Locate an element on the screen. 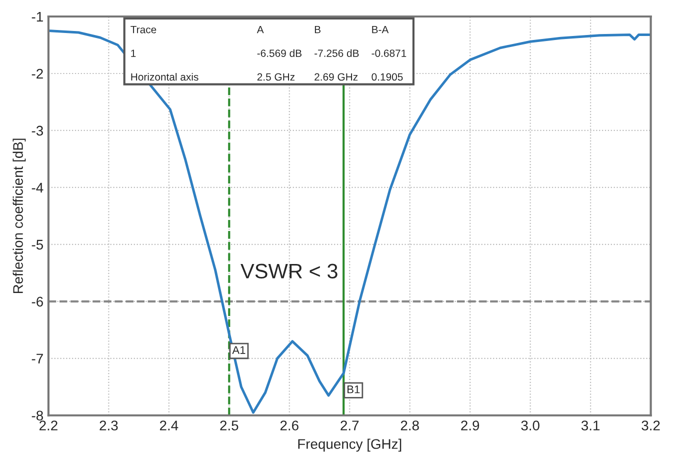 This screenshot has width=673, height=472. y-tick-label: -3 is located at coordinates (37, 131).